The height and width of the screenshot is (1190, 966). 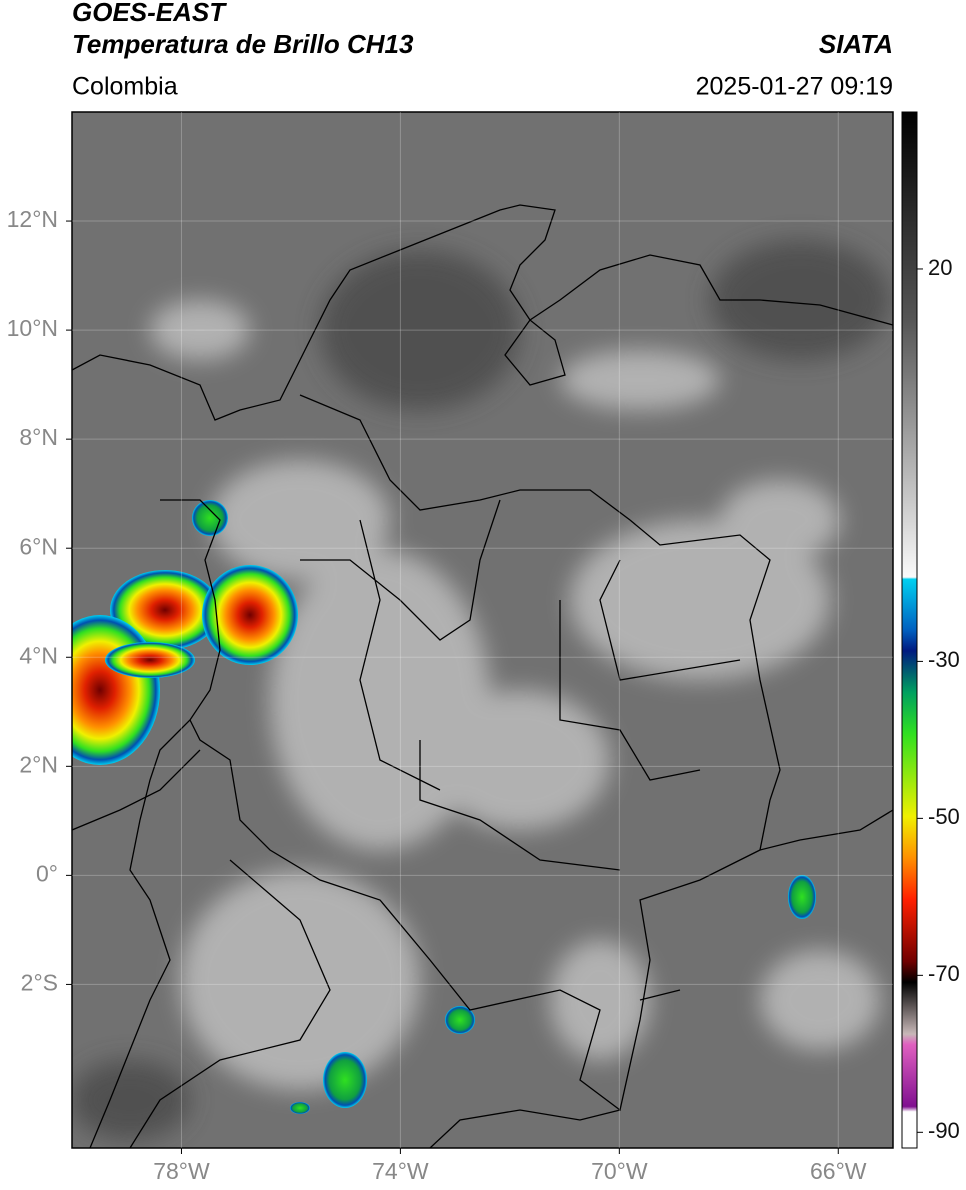 What do you see at coordinates (149, 13) in the screenshot?
I see `title: GOES-EAST` at bounding box center [149, 13].